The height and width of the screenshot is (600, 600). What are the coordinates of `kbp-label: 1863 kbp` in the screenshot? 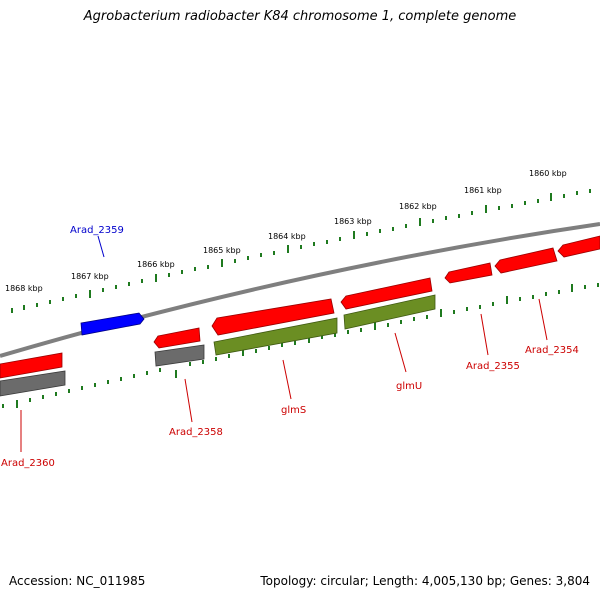 It's located at (353, 221).